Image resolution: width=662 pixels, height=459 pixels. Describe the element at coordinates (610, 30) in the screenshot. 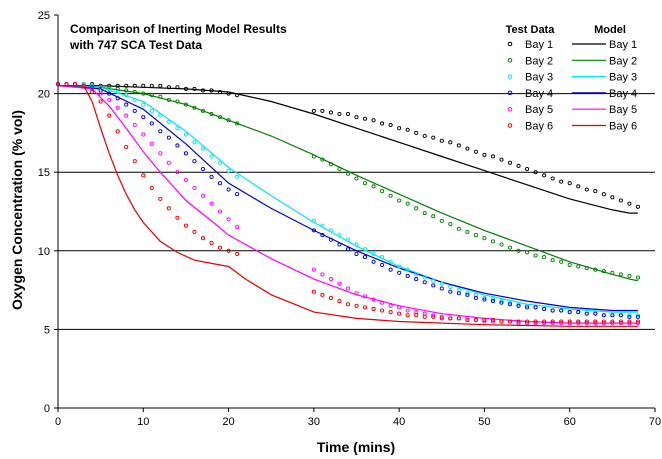

I see `legend-header-model: Model` at that location.